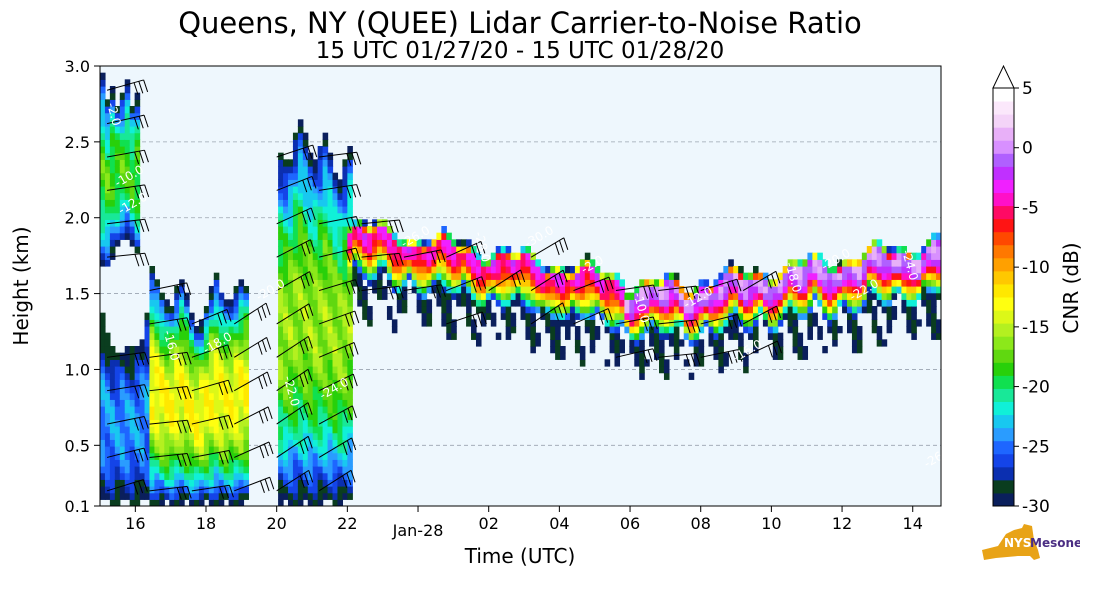 The image size is (1093, 600). I want to click on colorbar-tick-label: 5, so click(1027, 89).